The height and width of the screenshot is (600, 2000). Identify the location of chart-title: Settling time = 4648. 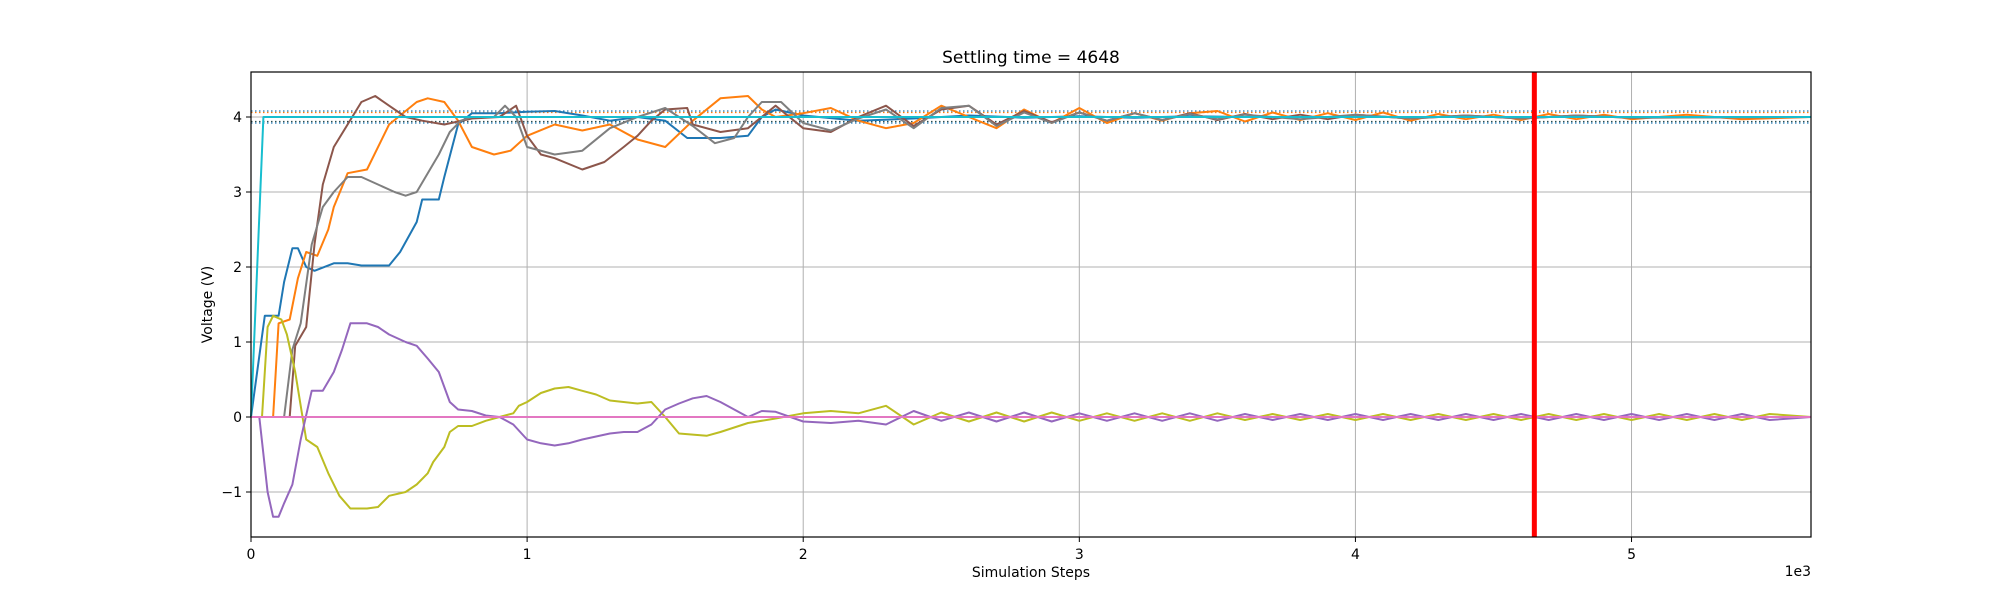
(1031, 58).